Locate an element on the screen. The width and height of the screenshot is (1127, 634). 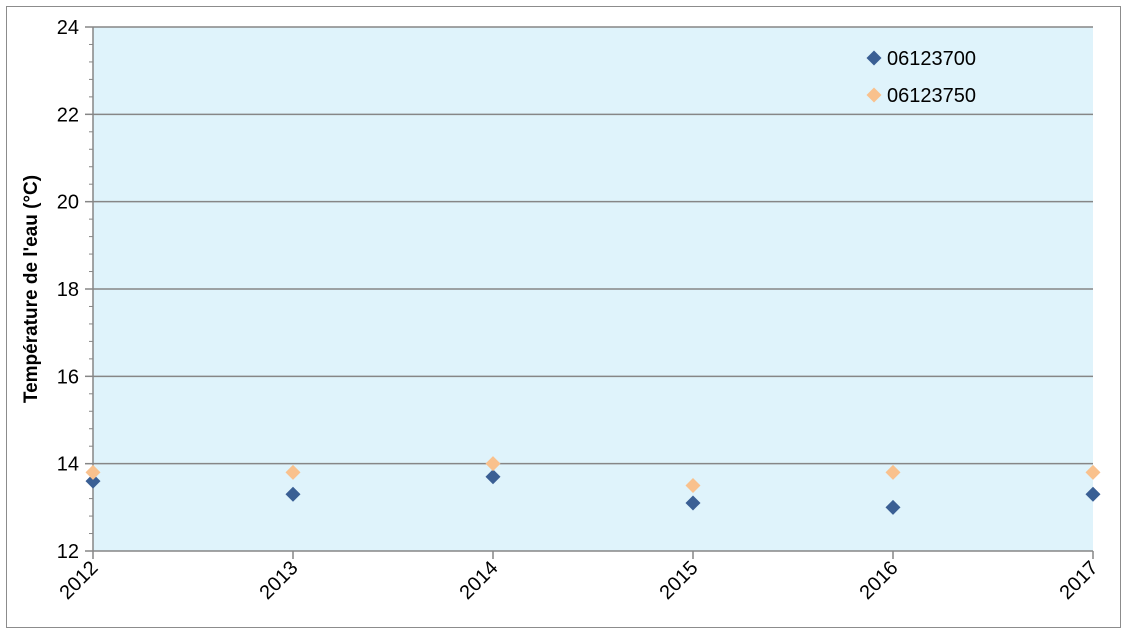
legend-label: 06123700 is located at coordinates (931, 59).